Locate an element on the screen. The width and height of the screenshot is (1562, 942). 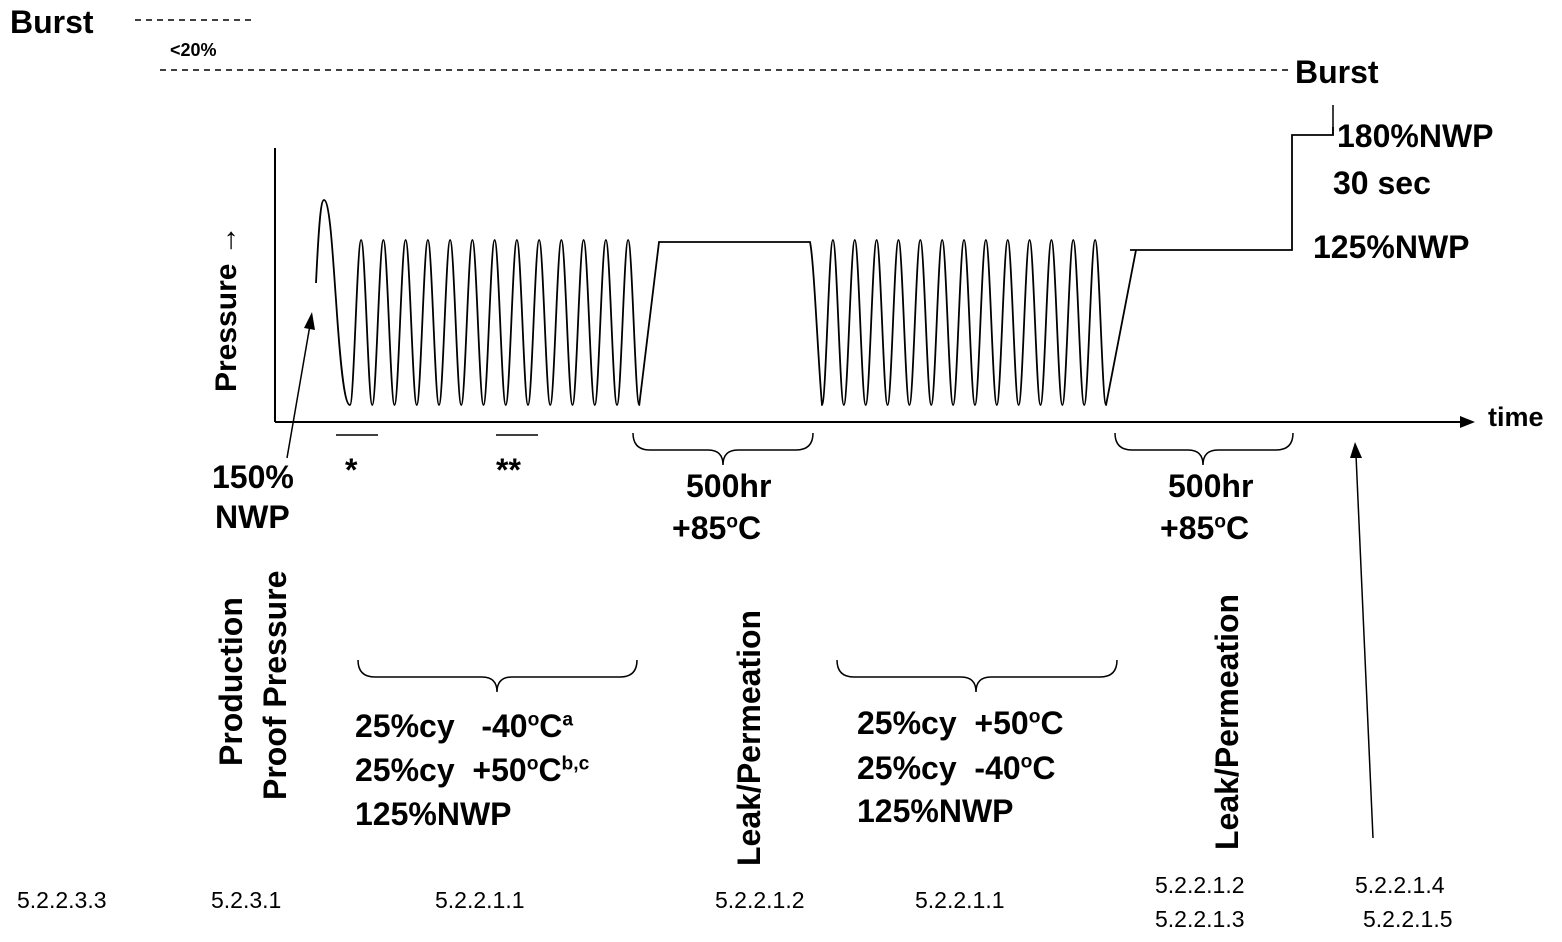
burst-step-line is located at coordinates (1232, 189).